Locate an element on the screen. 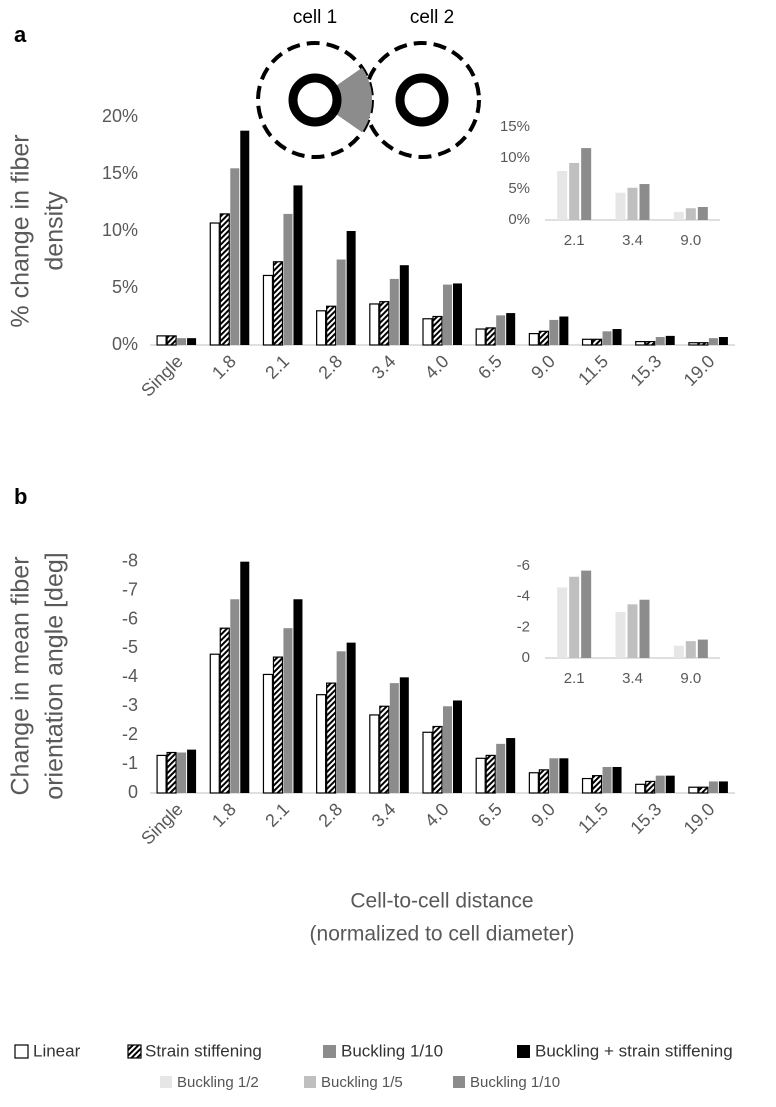  x-tick-label: 15.3 is located at coordinates (645, 818).